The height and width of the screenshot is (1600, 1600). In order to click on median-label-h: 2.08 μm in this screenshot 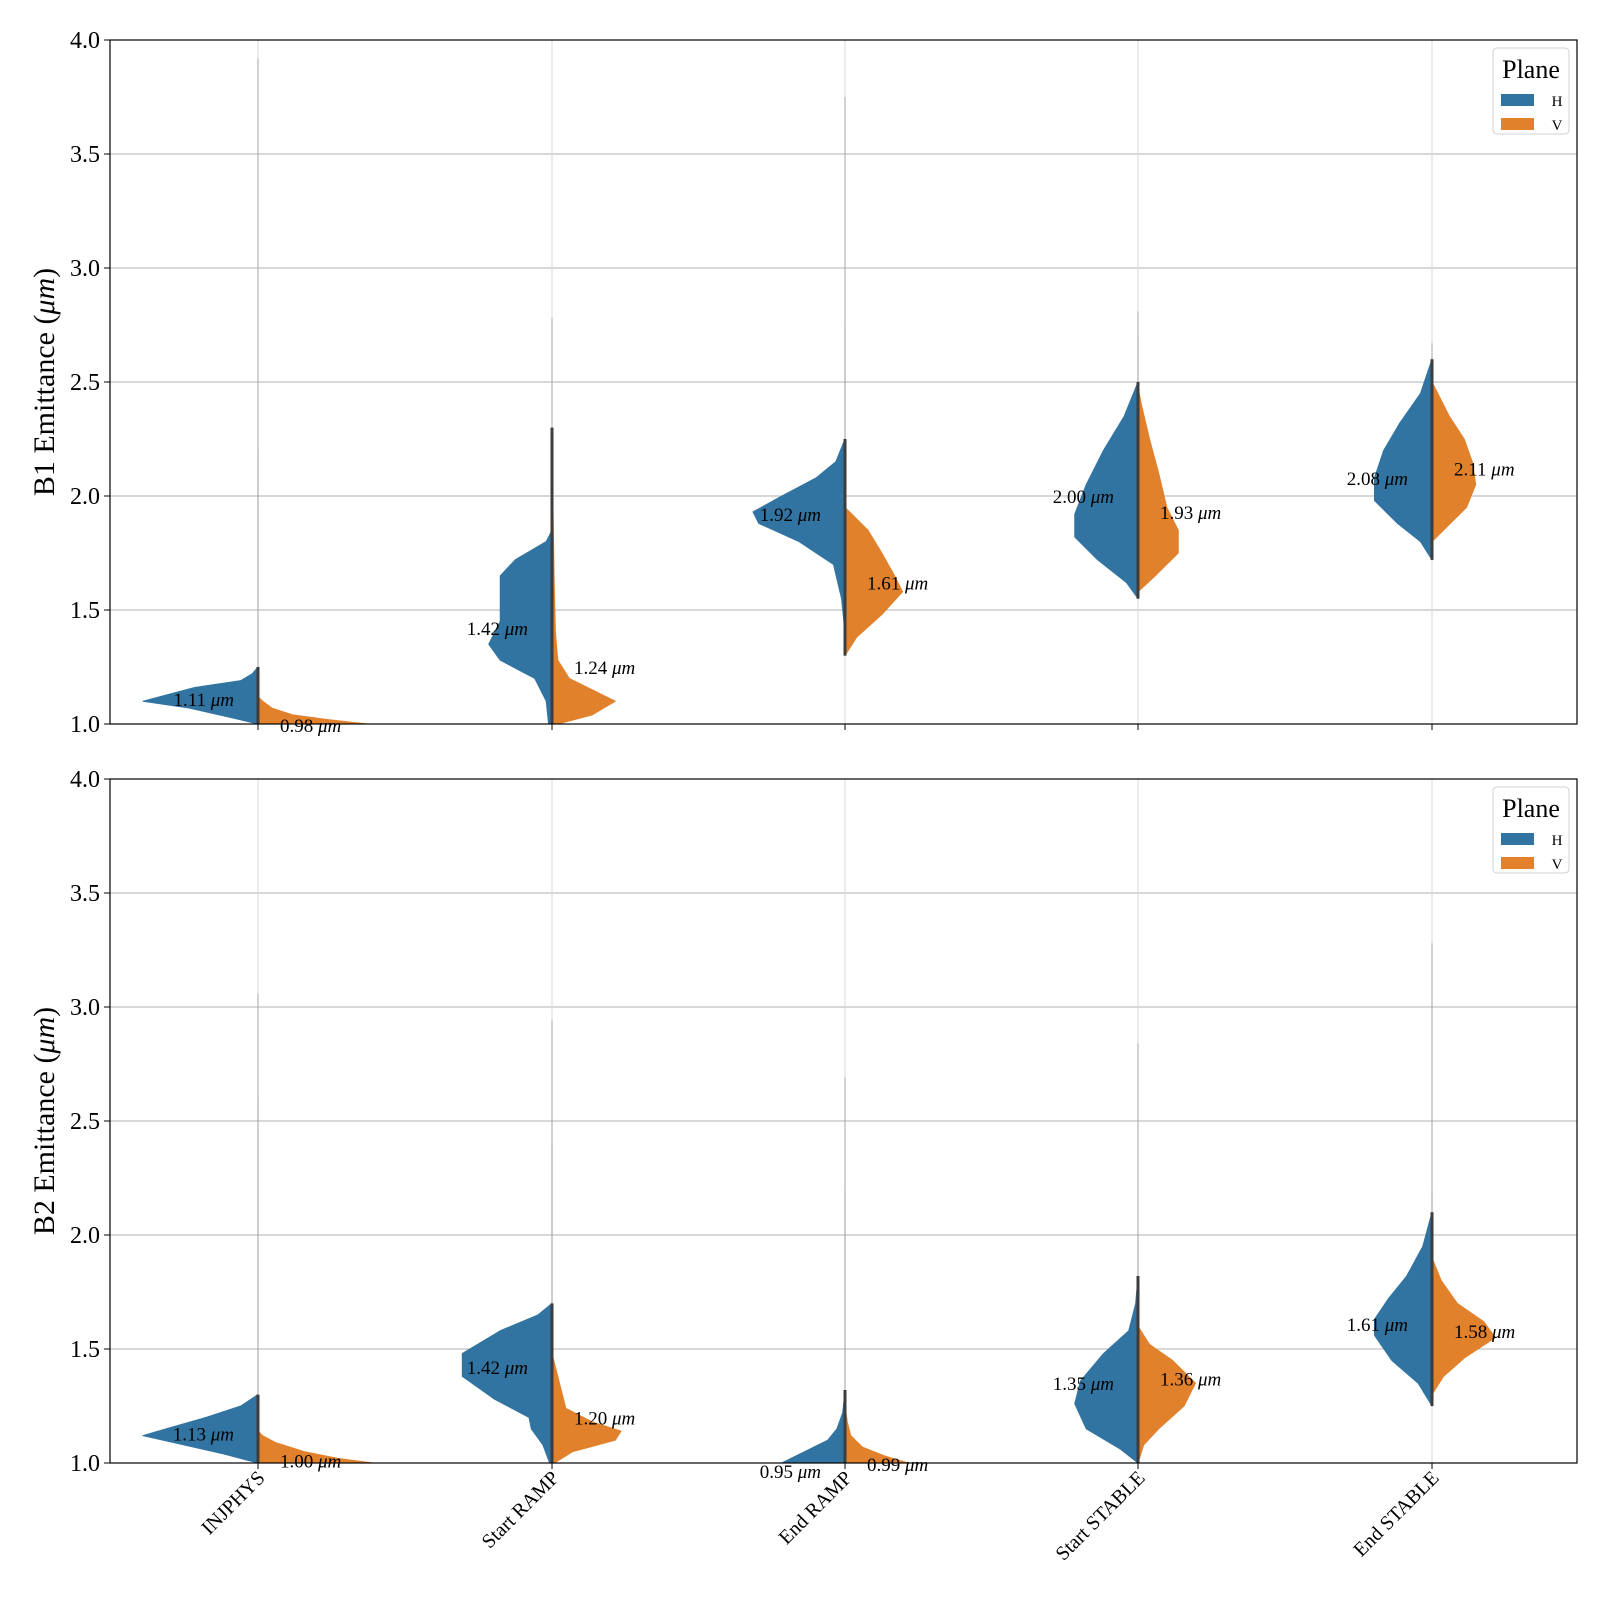, I will do `click(1377, 479)`.